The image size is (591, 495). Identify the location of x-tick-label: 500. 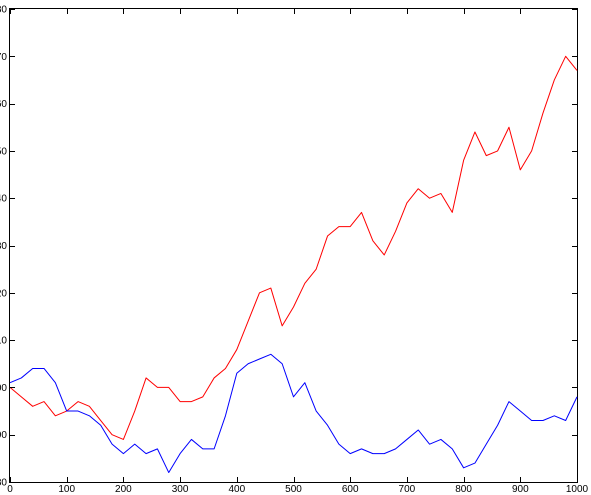
(293, 489).